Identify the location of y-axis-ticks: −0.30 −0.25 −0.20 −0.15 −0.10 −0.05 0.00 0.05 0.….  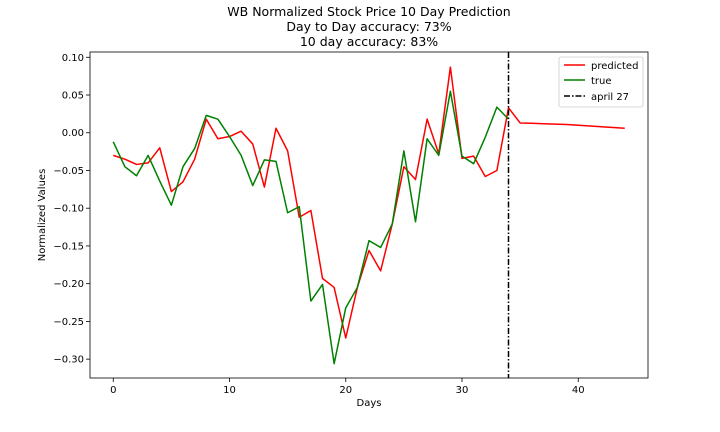
(71, 209).